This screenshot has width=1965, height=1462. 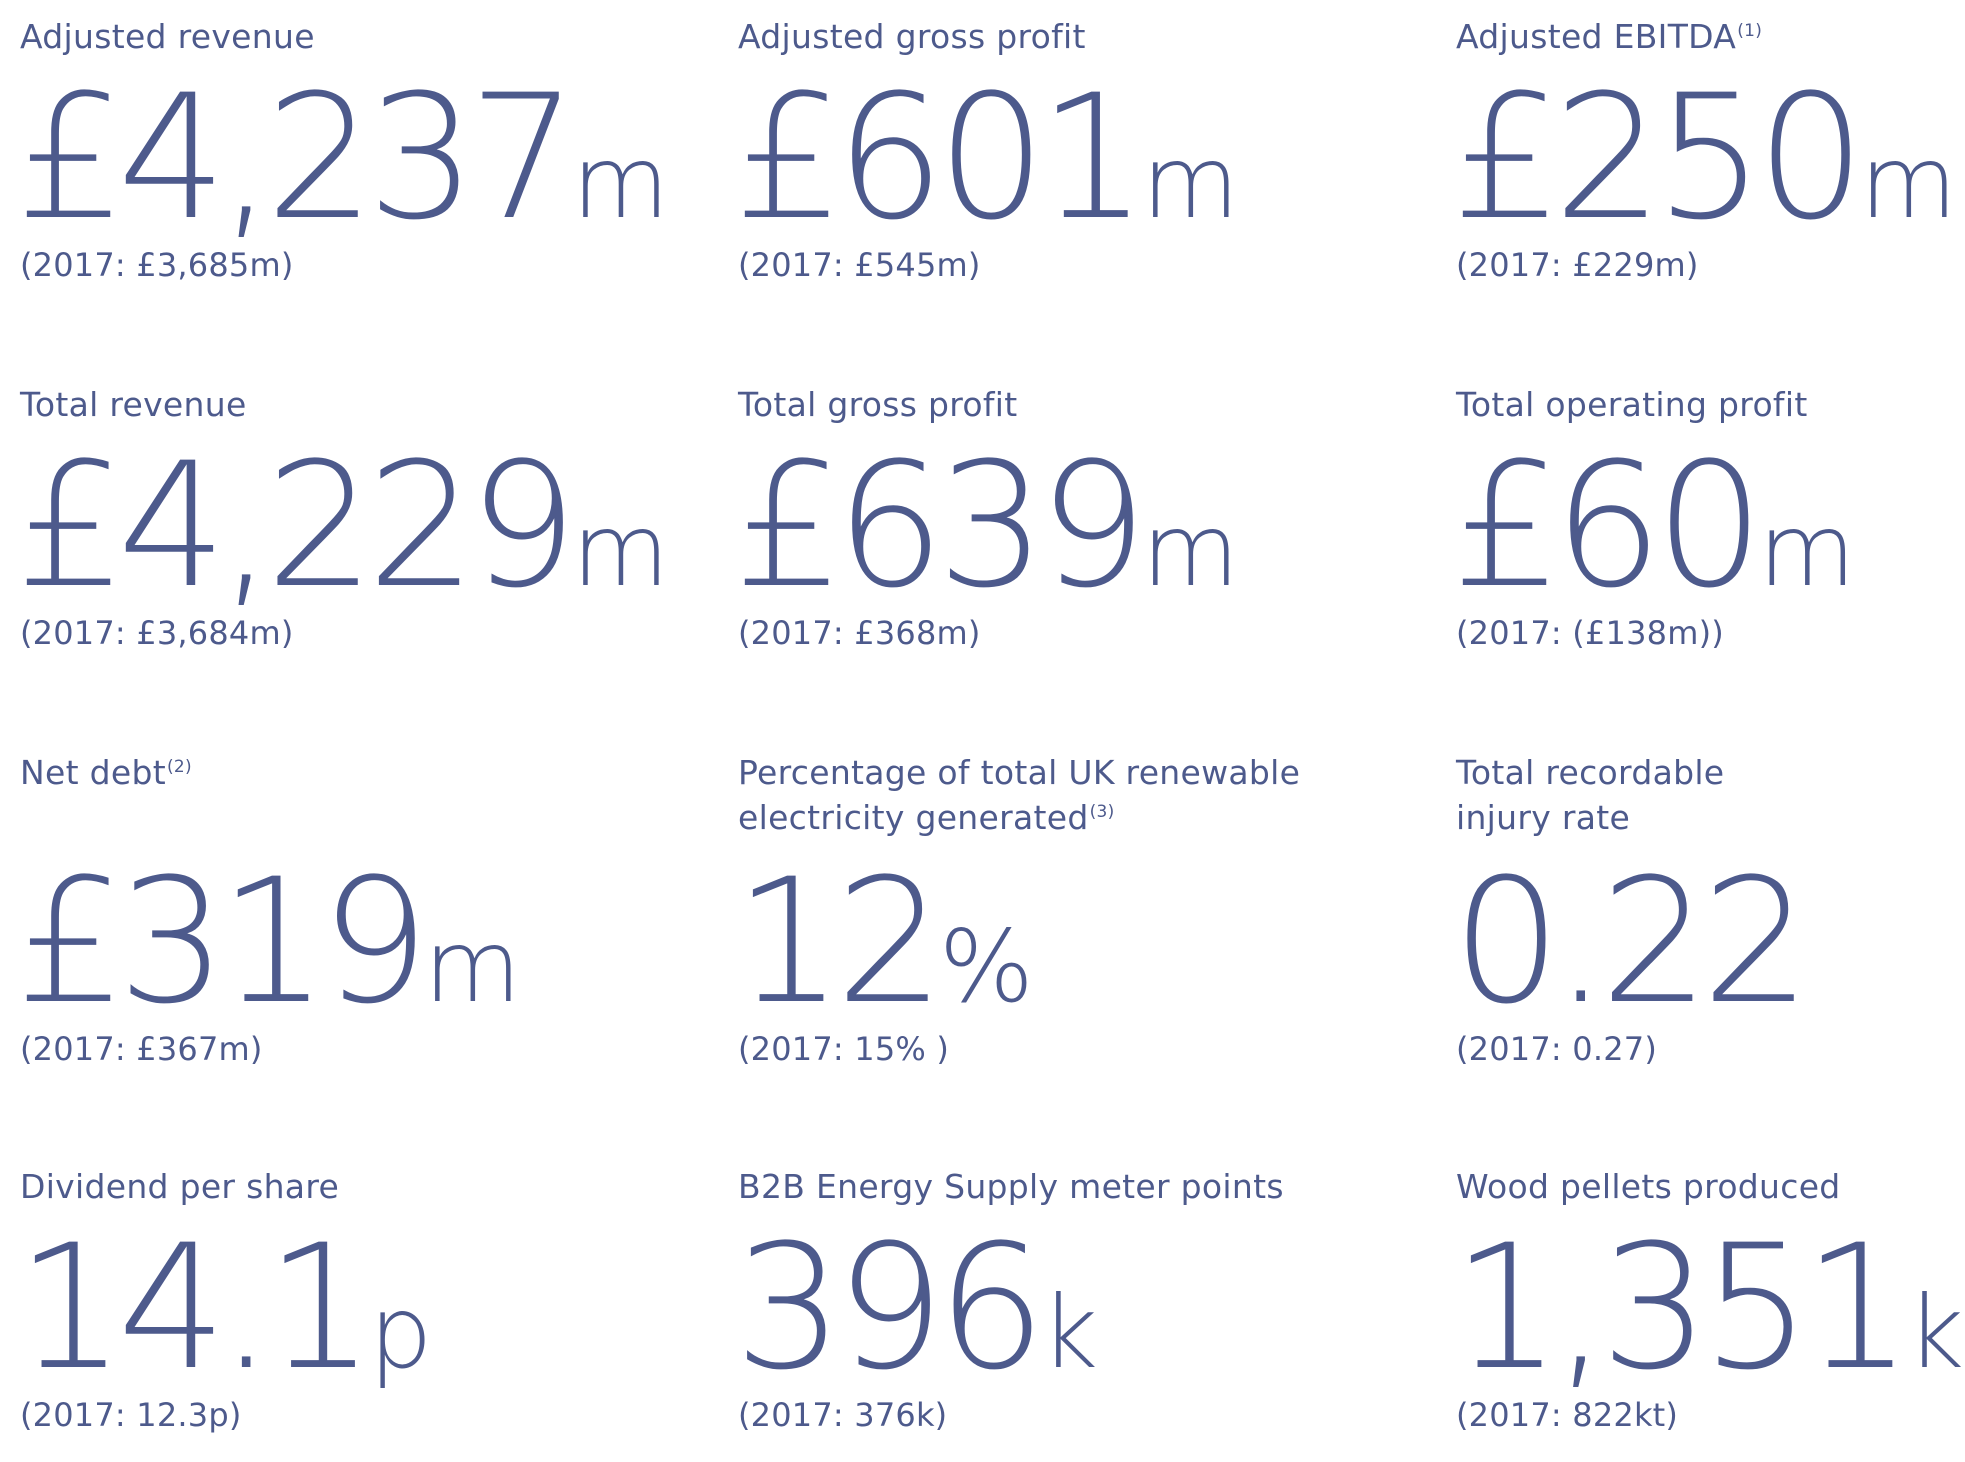 I want to click on kpi-prior-year: (2017: 15% ), so click(x=844, y=1049).